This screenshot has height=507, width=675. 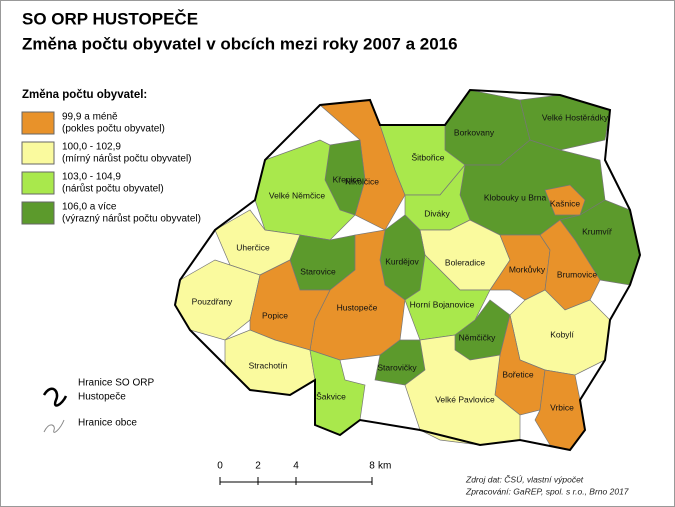 I want to click on legend-label: 106,0 a více, so click(x=89, y=207).